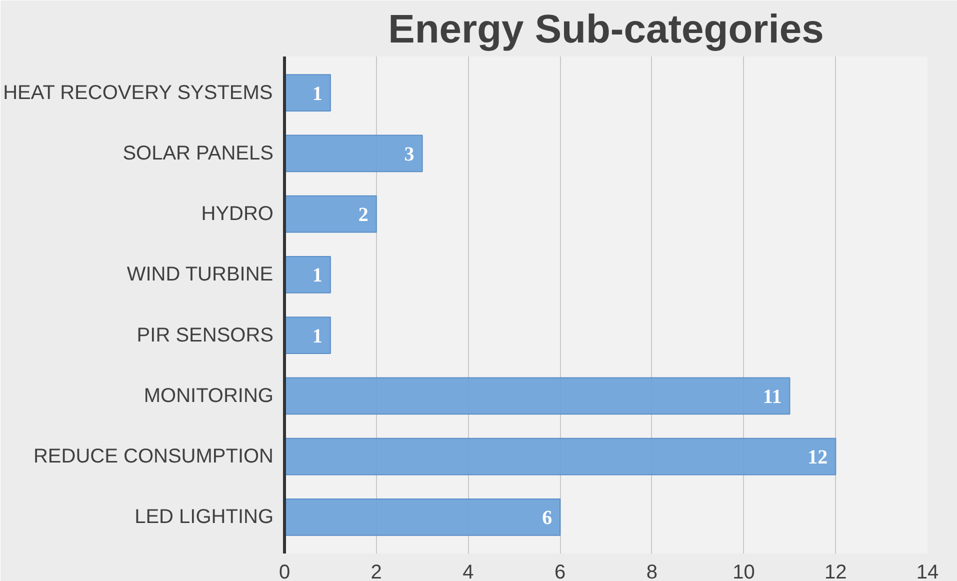 The height and width of the screenshot is (581, 957). What do you see at coordinates (547, 518) in the screenshot?
I see `data-label: 6` at bounding box center [547, 518].